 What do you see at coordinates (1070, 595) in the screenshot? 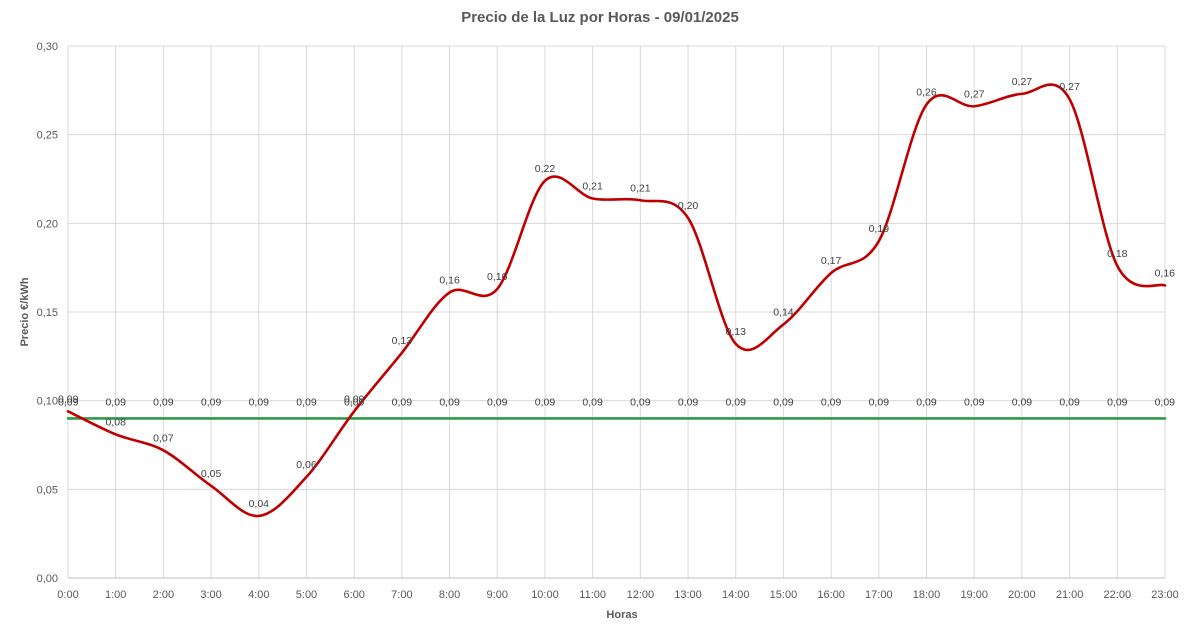
I see `x-tick-label: 21:00` at bounding box center [1070, 595].